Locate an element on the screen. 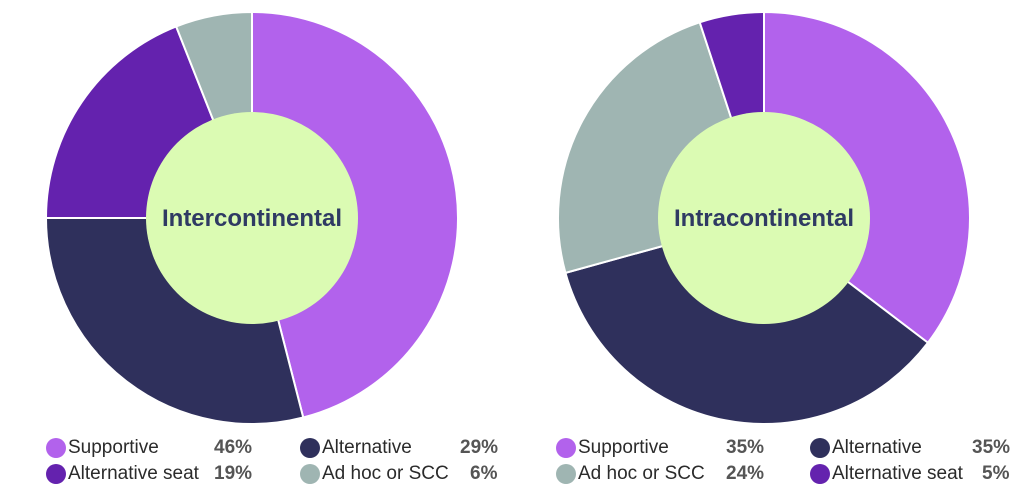  legend-item: Supportive 46% is located at coordinates (149, 448).